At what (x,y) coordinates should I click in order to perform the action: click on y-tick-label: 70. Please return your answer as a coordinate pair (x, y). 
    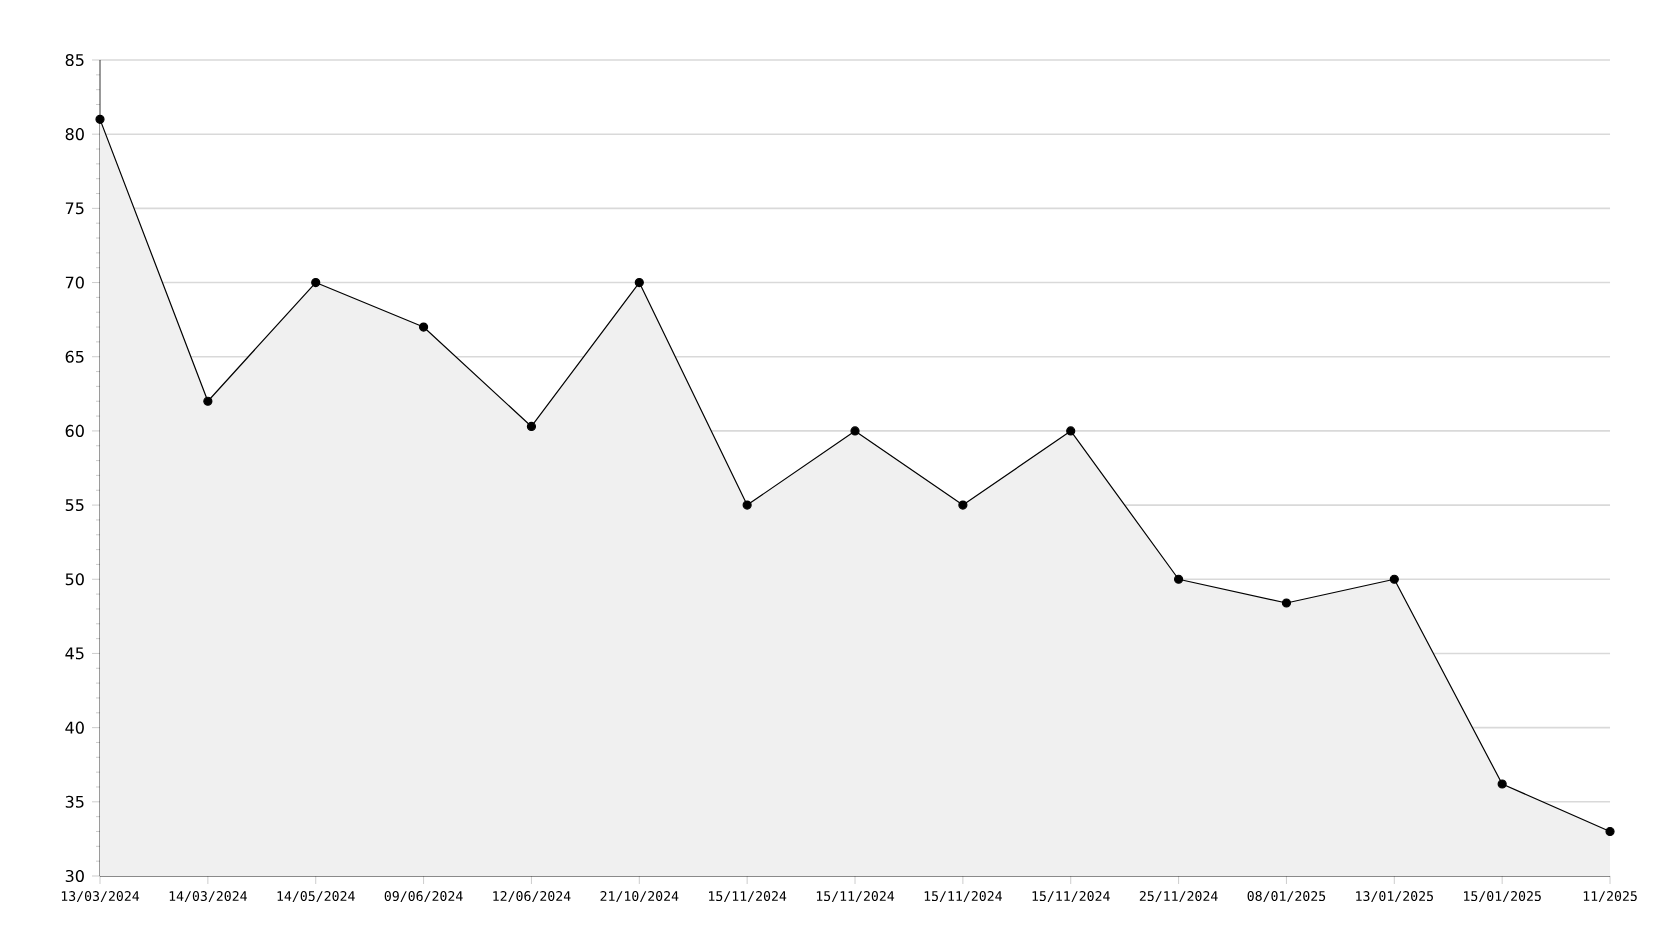
    Looking at the image, I should click on (74, 282).